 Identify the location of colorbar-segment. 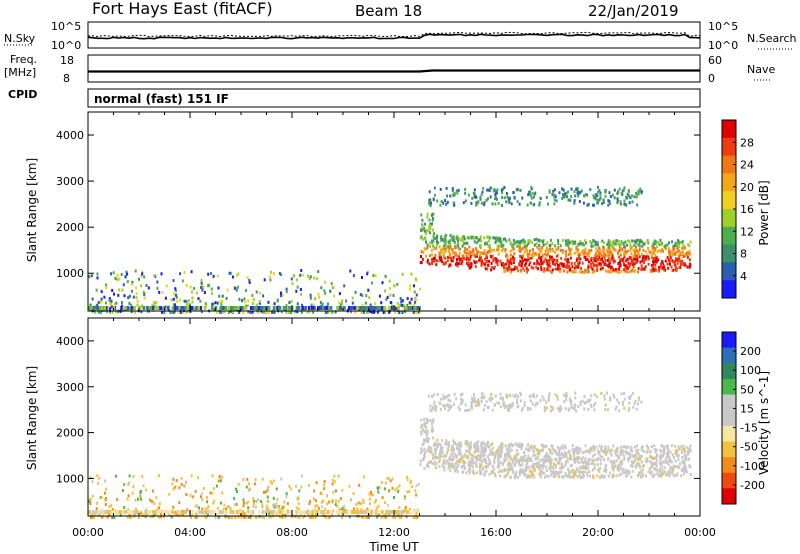
(729, 387).